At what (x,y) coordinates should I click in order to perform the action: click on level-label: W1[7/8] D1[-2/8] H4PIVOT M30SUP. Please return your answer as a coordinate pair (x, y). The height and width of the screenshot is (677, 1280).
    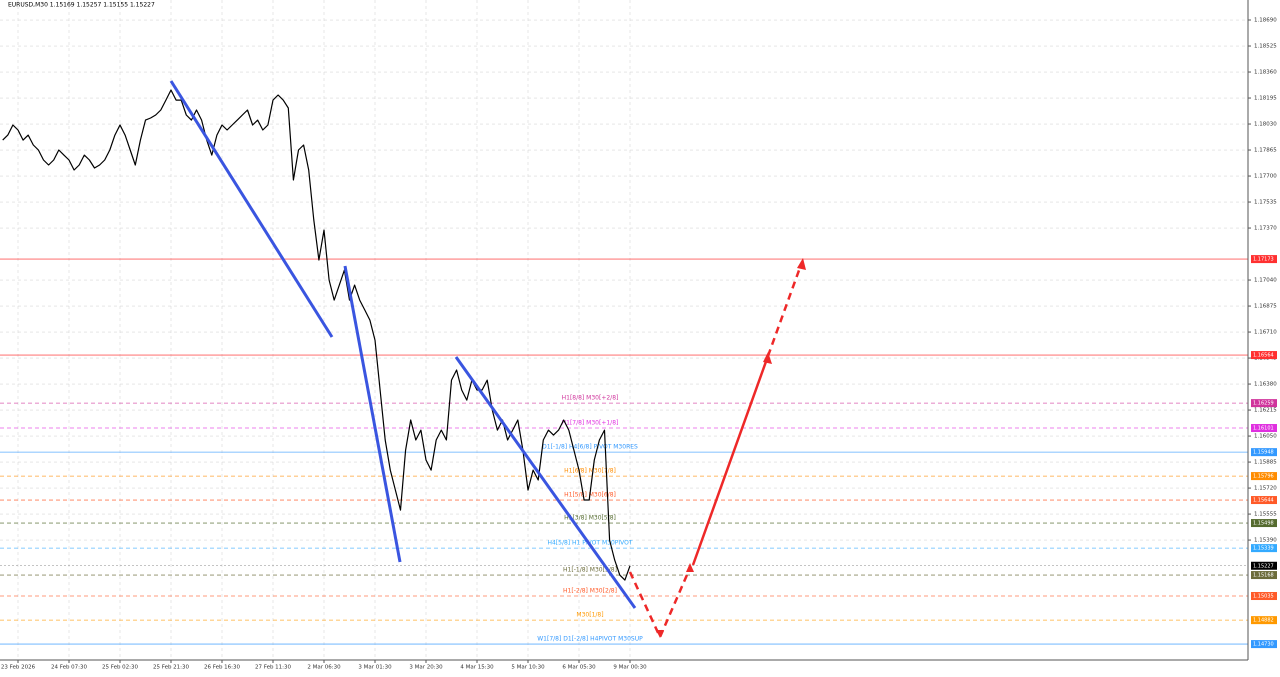
    Looking at the image, I should click on (590, 639).